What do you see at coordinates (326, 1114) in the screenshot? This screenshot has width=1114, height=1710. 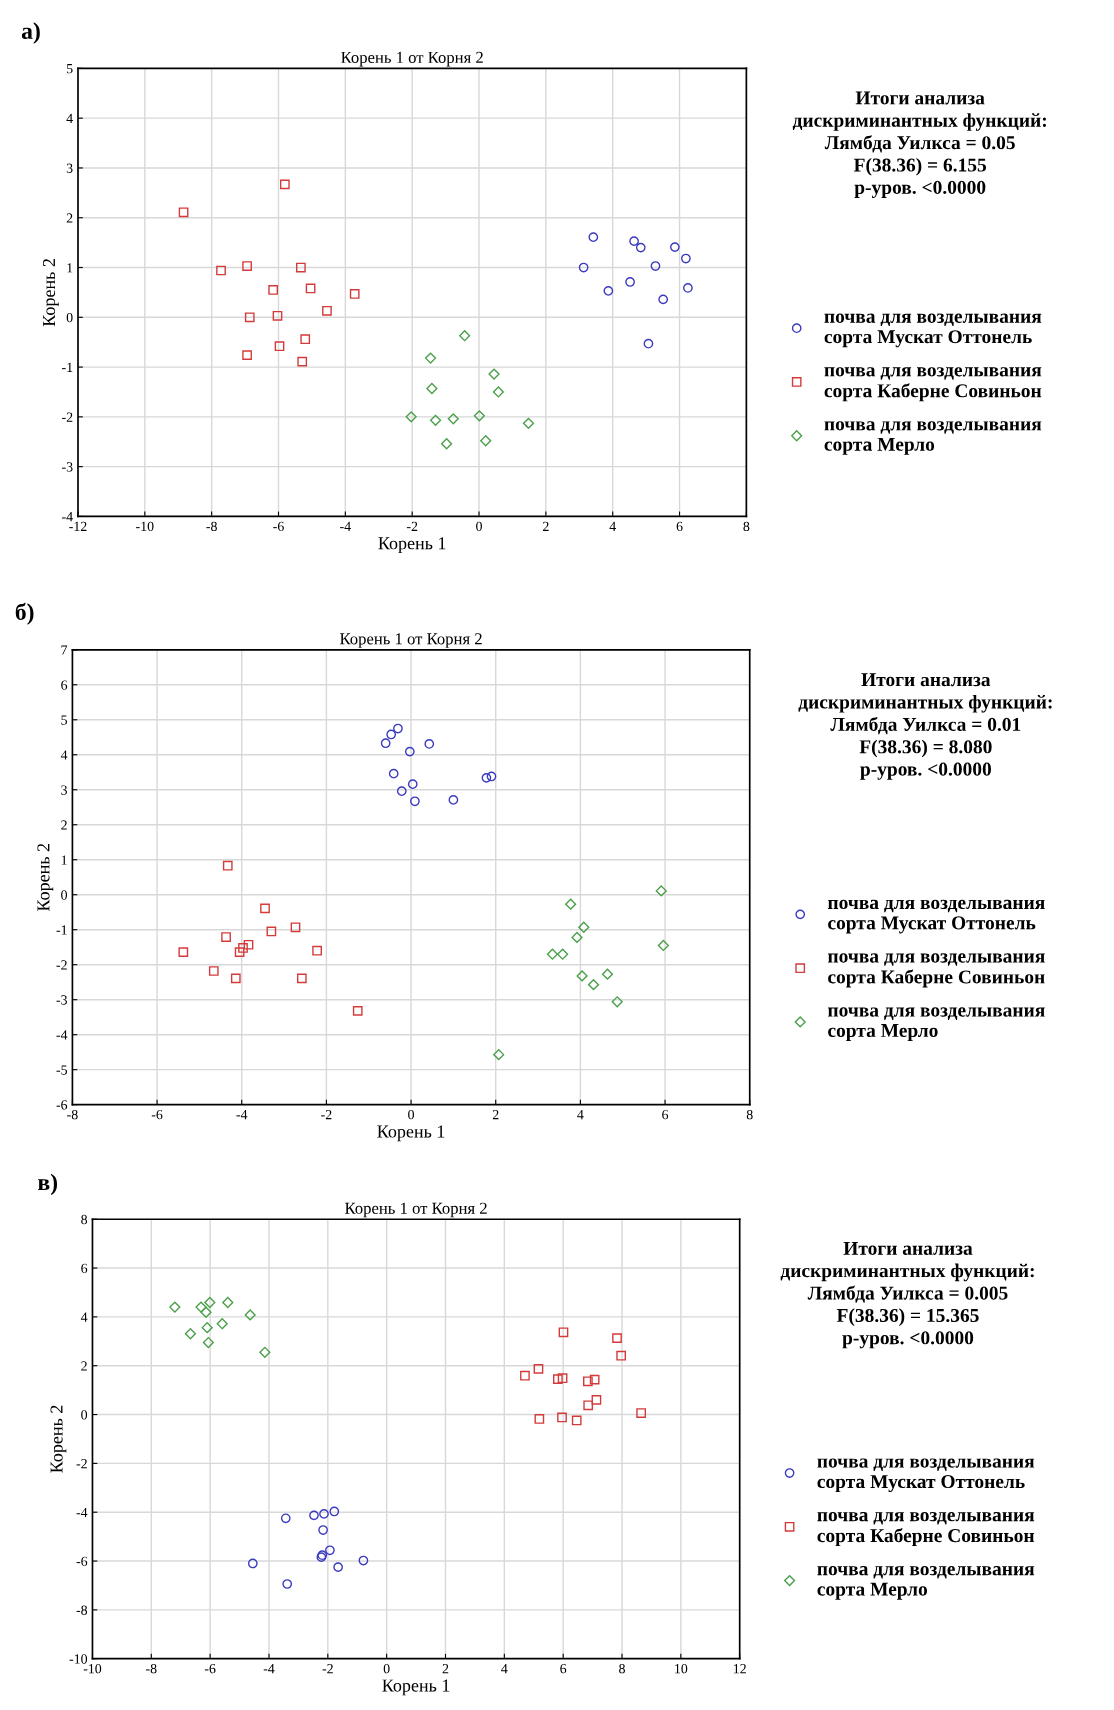 I see `x-tick-label: -2` at bounding box center [326, 1114].